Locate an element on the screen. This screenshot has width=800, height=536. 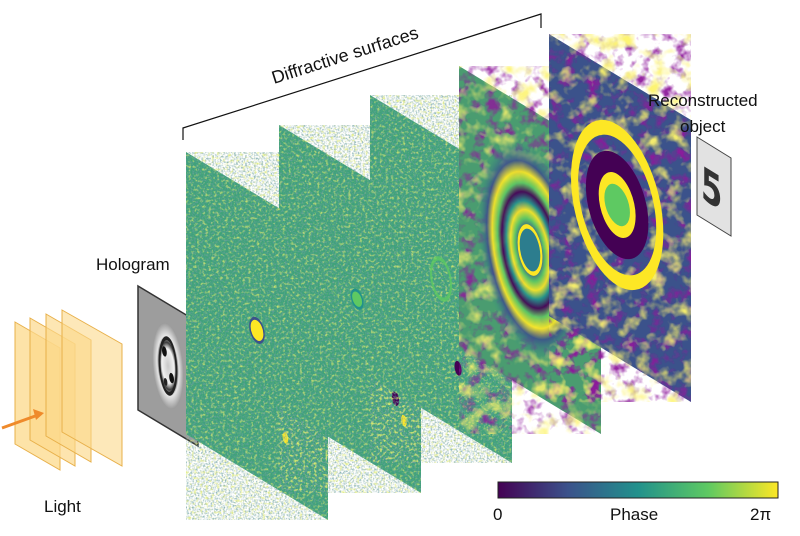
phase-colorbar: 0 Phase 2π is located at coordinates (636, 502).